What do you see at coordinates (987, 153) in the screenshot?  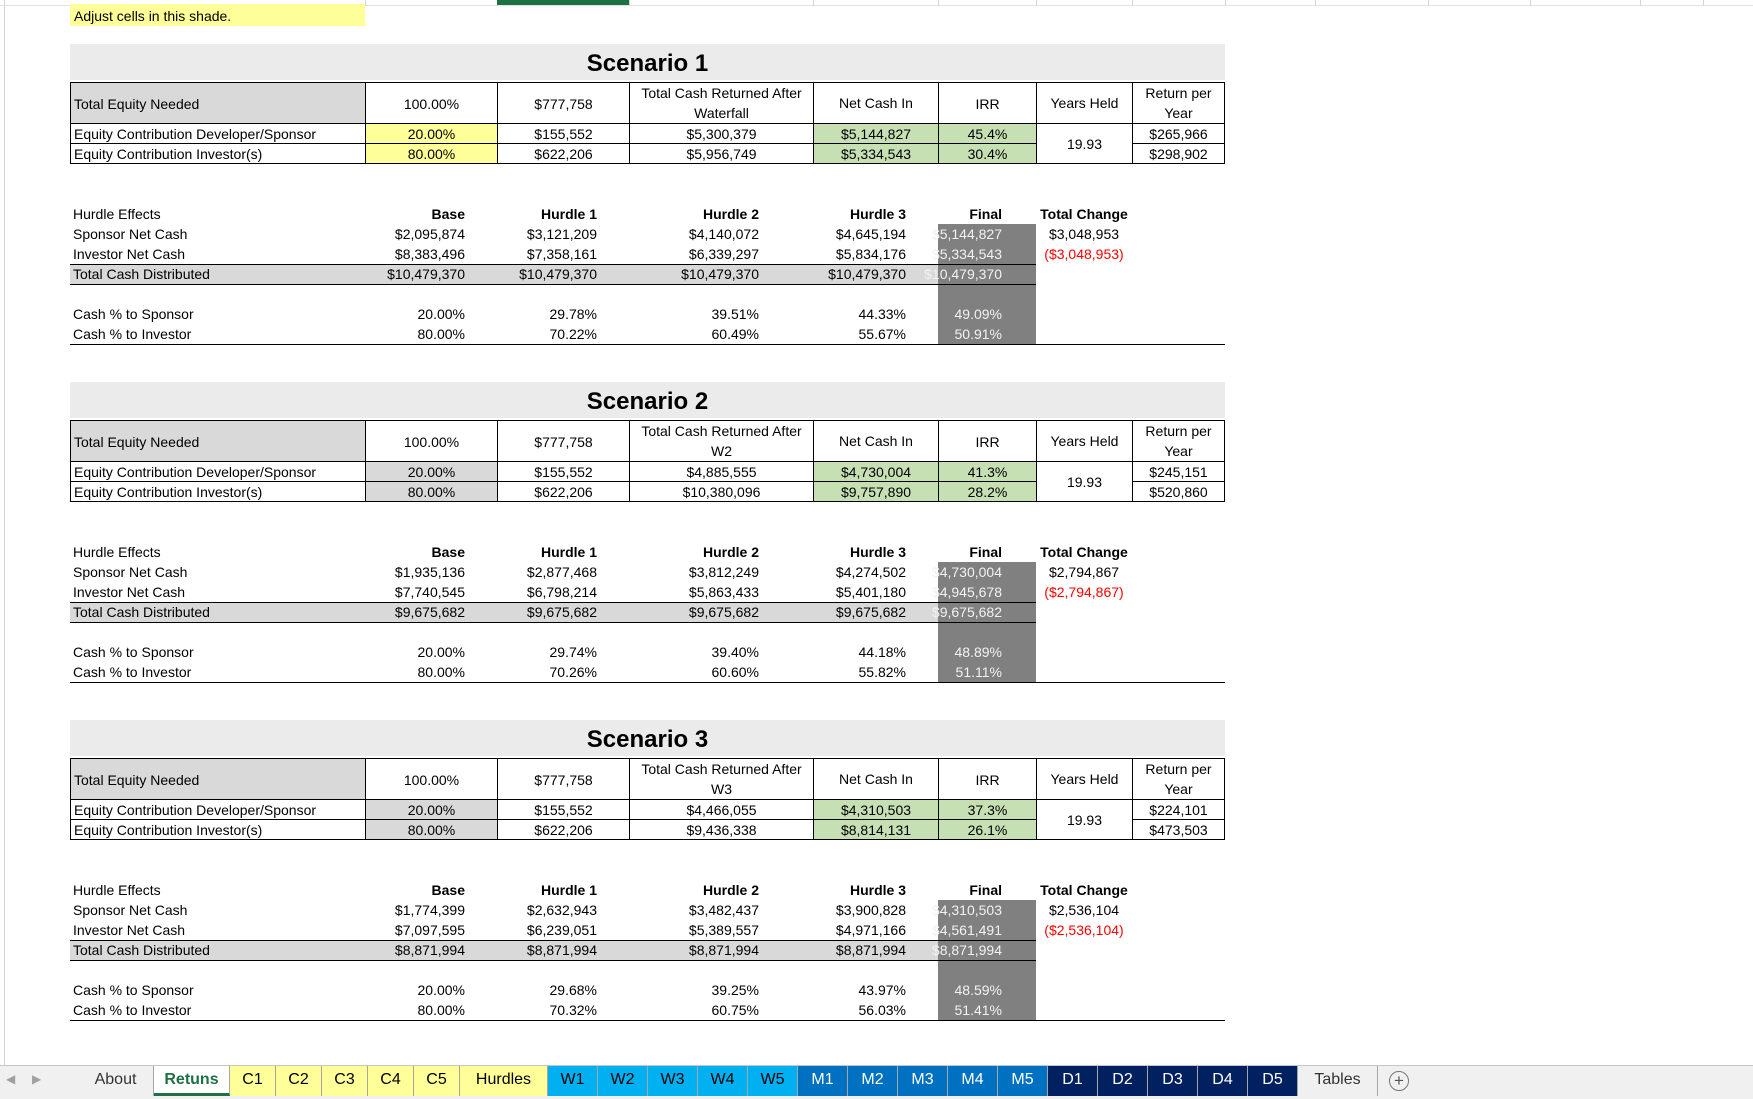 I see `inv-irr: 30.4%` at bounding box center [987, 153].